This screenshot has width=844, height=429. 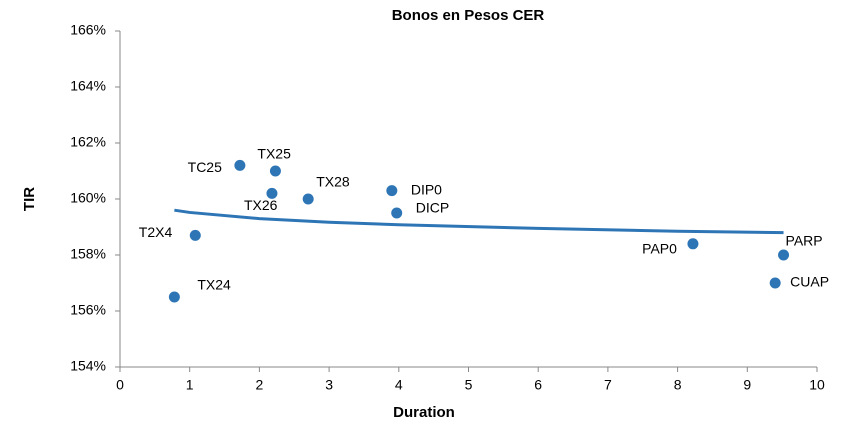 I want to click on point-label: T2X4, so click(x=156, y=232).